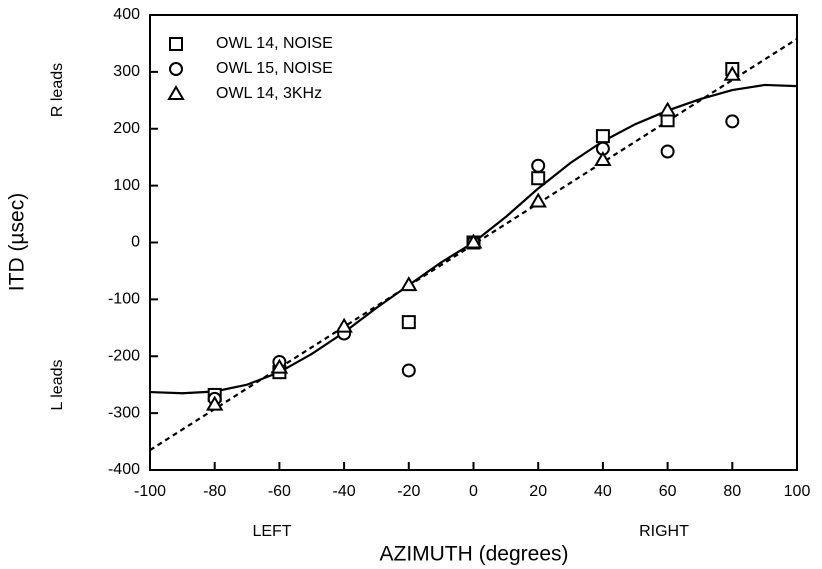 This screenshot has width=822, height=569. Describe the element at coordinates (124, 469) in the screenshot. I see `y-tick-label: -400` at that location.